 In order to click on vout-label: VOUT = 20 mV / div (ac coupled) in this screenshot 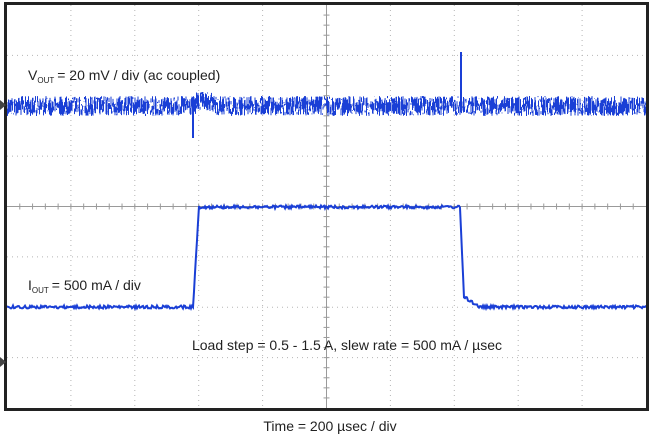, I will do `click(124, 76)`.